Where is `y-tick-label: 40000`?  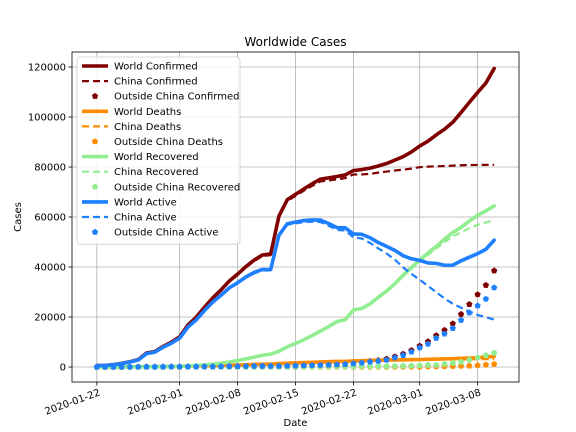 y-tick-label: 40000 is located at coordinates (50, 268).